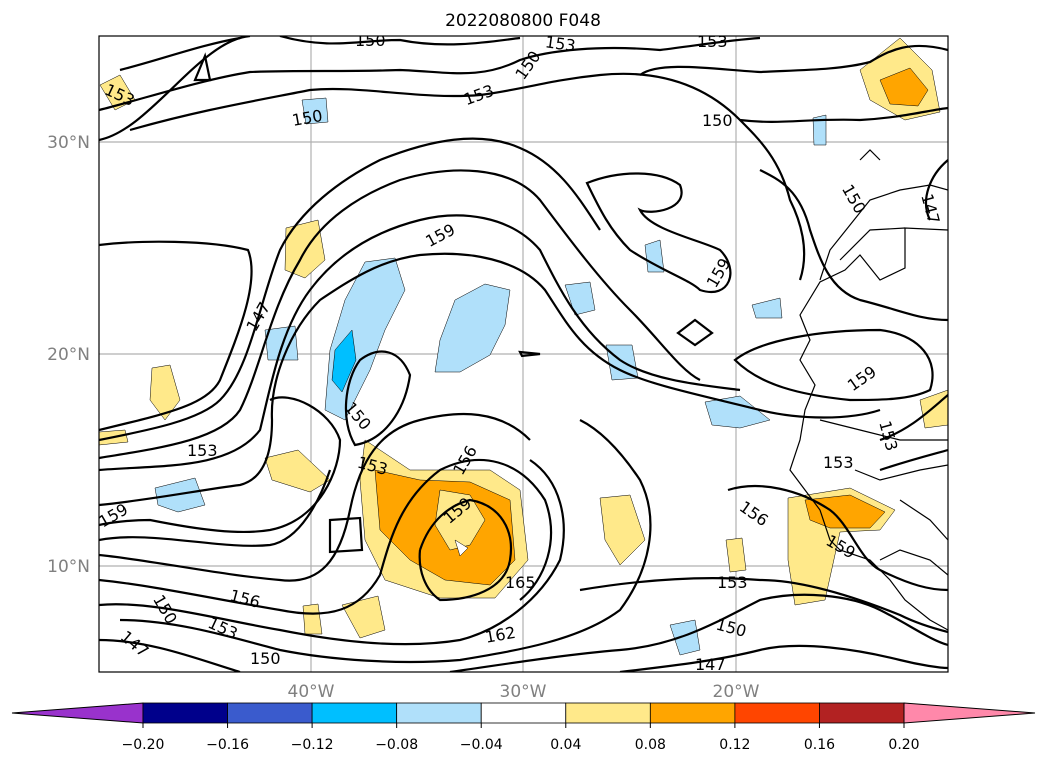 The image size is (1047, 763). What do you see at coordinates (315, 111) in the screenshot?
I see `negative-anomaly-nw` at bounding box center [315, 111].